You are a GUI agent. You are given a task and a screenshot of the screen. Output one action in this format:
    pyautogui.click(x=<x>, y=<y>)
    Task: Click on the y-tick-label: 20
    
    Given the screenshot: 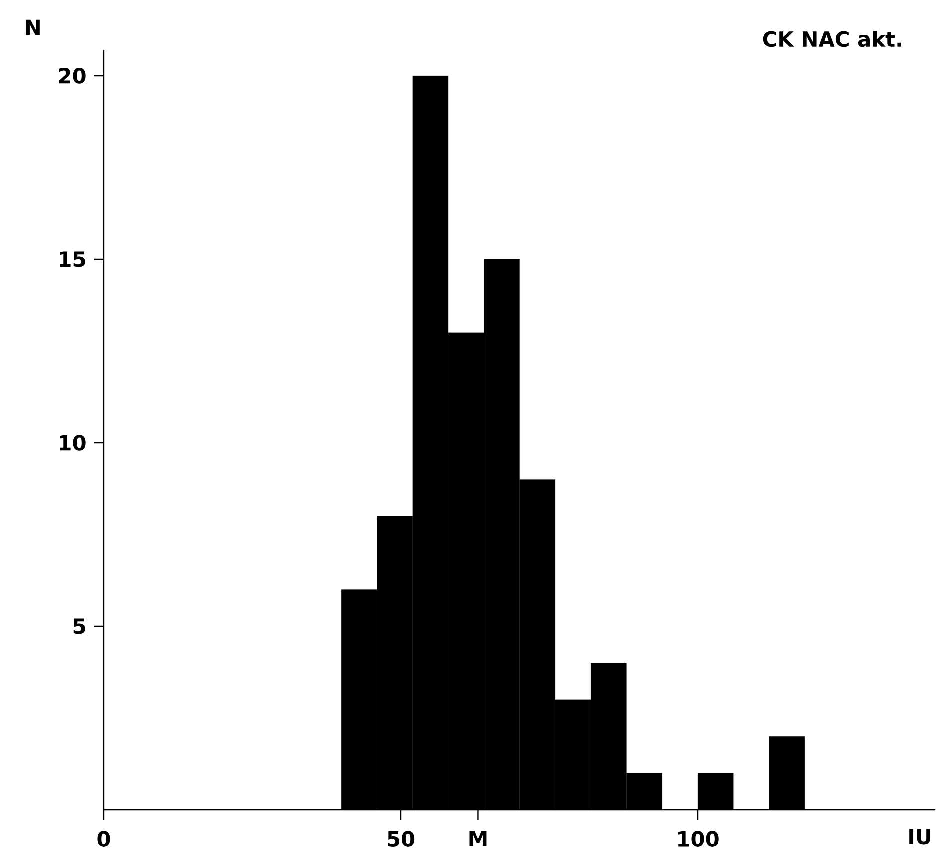 What is the action you would take?
    pyautogui.click(x=72, y=76)
    